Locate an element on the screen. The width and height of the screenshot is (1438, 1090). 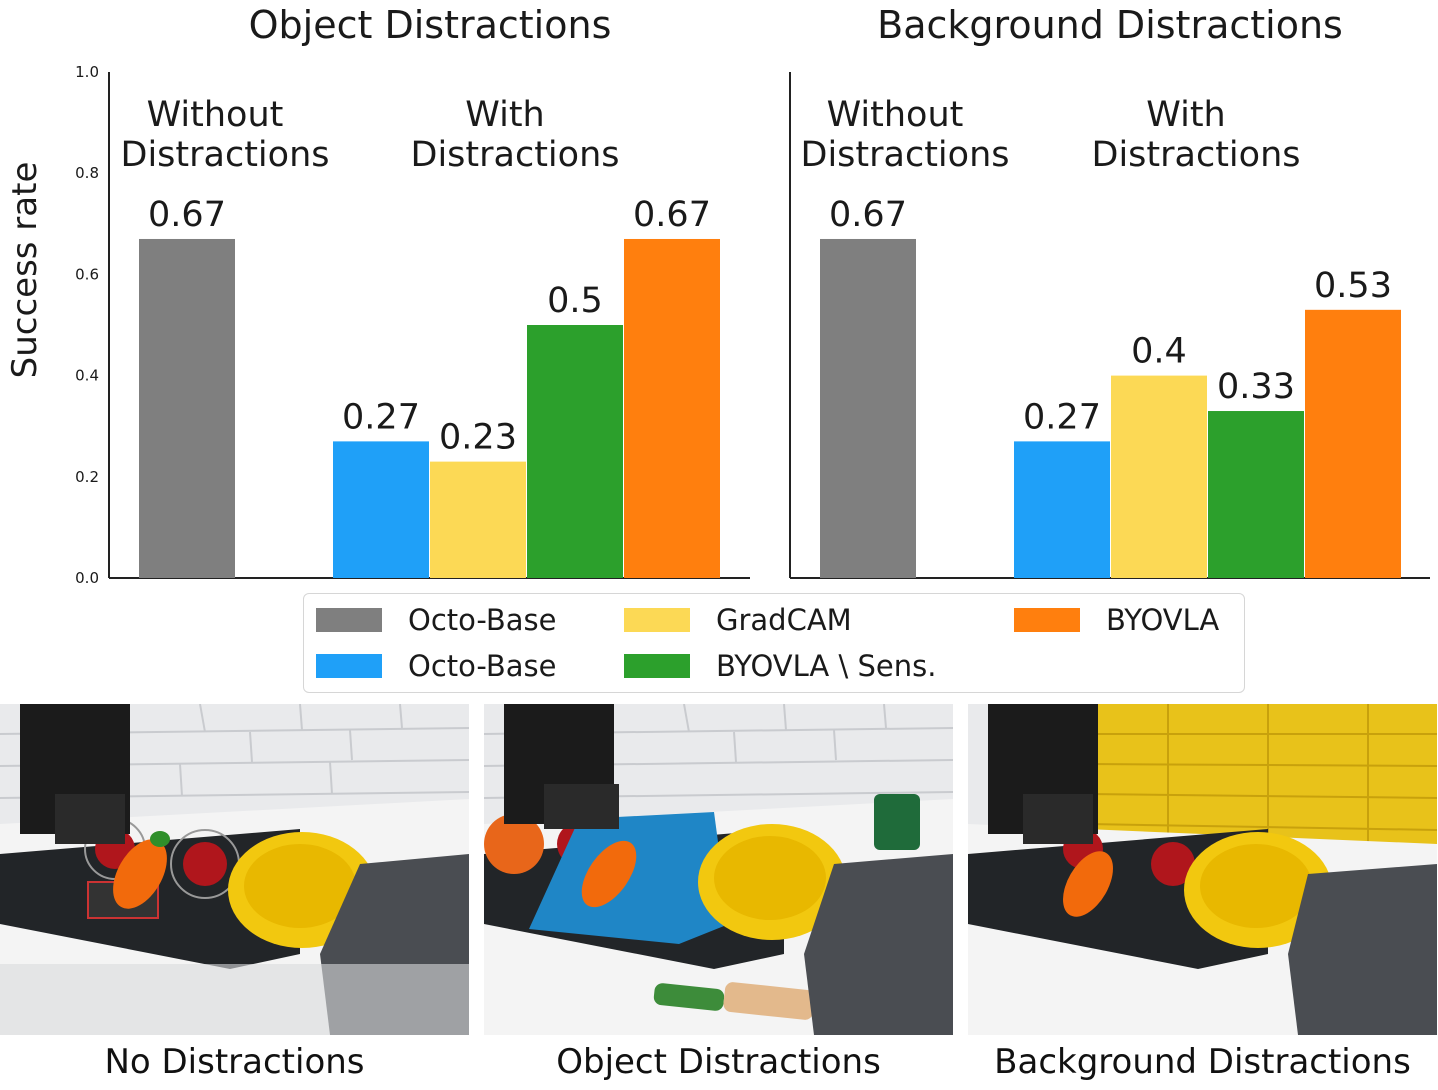
legend-item-byovla: BYOVLA is located at coordinates (1117, 620).